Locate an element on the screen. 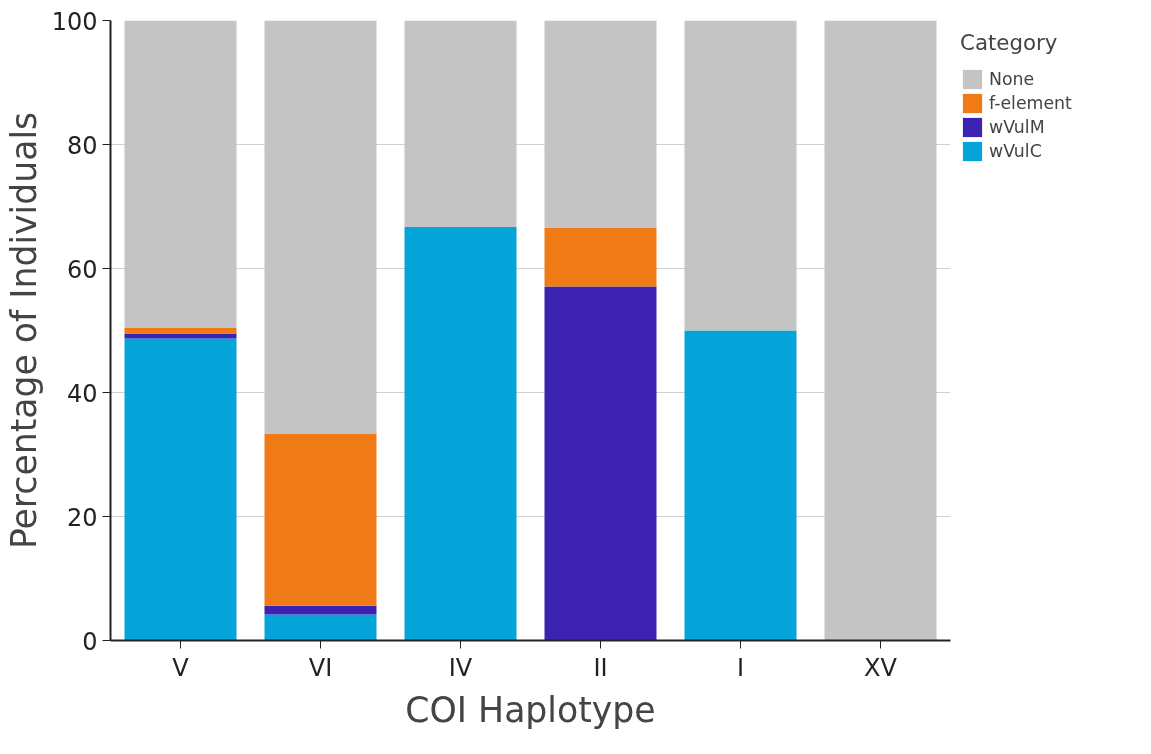 This screenshot has height=754, width=1151. x-tick-label: V is located at coordinates (181, 667).